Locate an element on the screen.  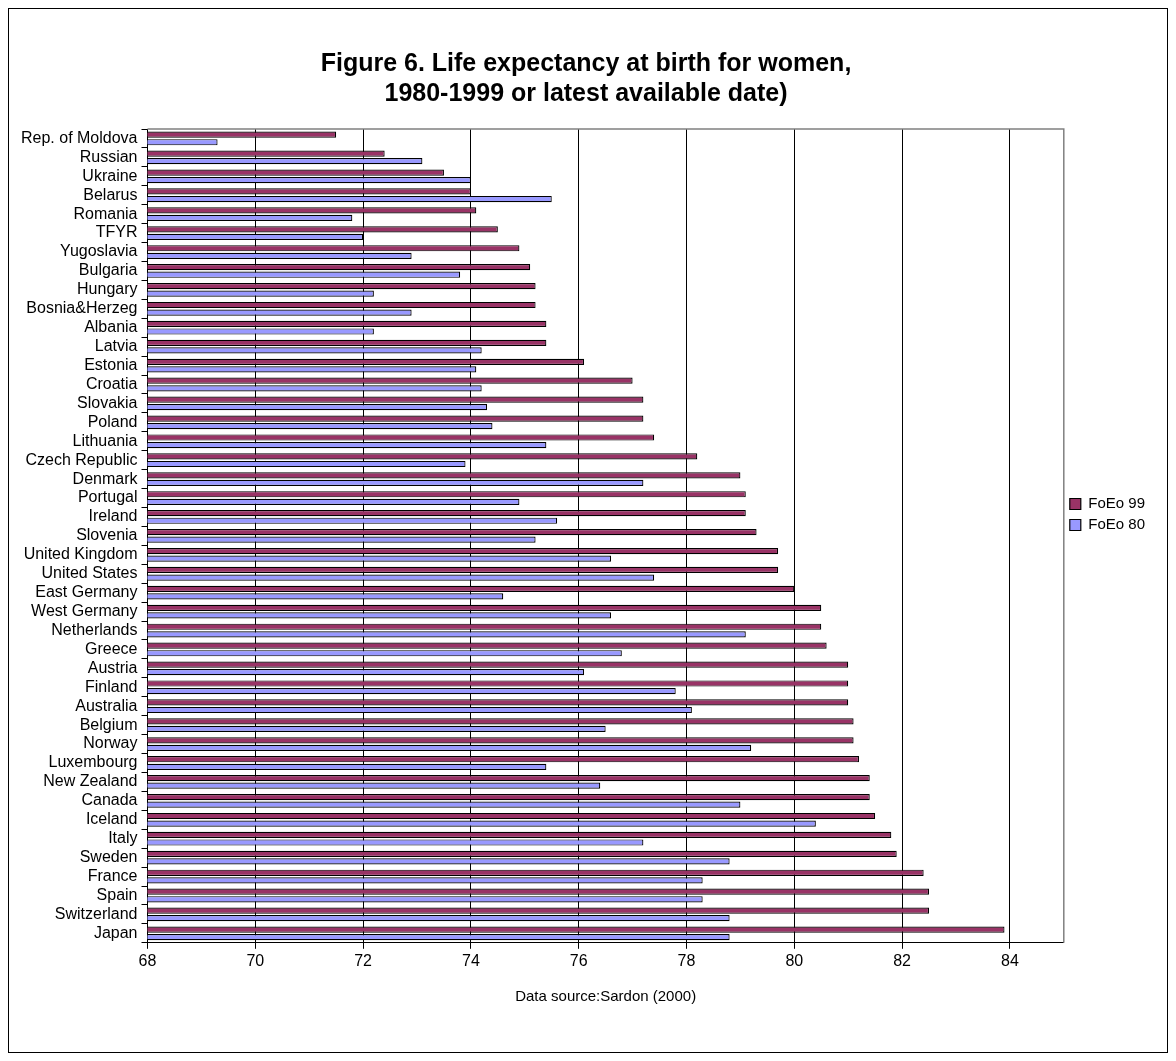
y-tick-label: Russian is located at coordinates (108, 156).